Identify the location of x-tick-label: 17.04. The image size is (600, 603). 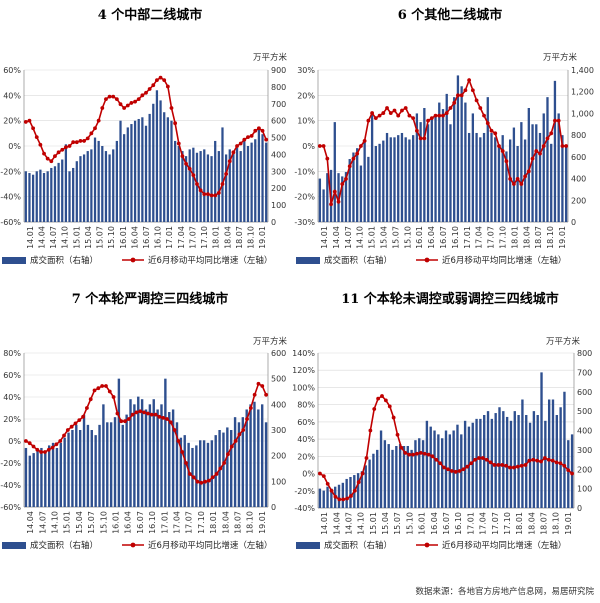
(177, 522).